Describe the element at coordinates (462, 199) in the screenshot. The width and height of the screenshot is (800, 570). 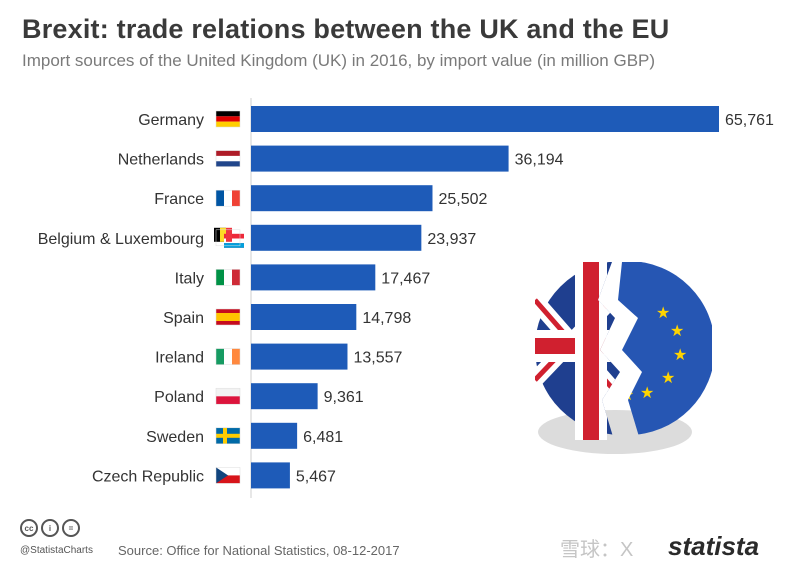
I see `value-label: 25,502` at that location.